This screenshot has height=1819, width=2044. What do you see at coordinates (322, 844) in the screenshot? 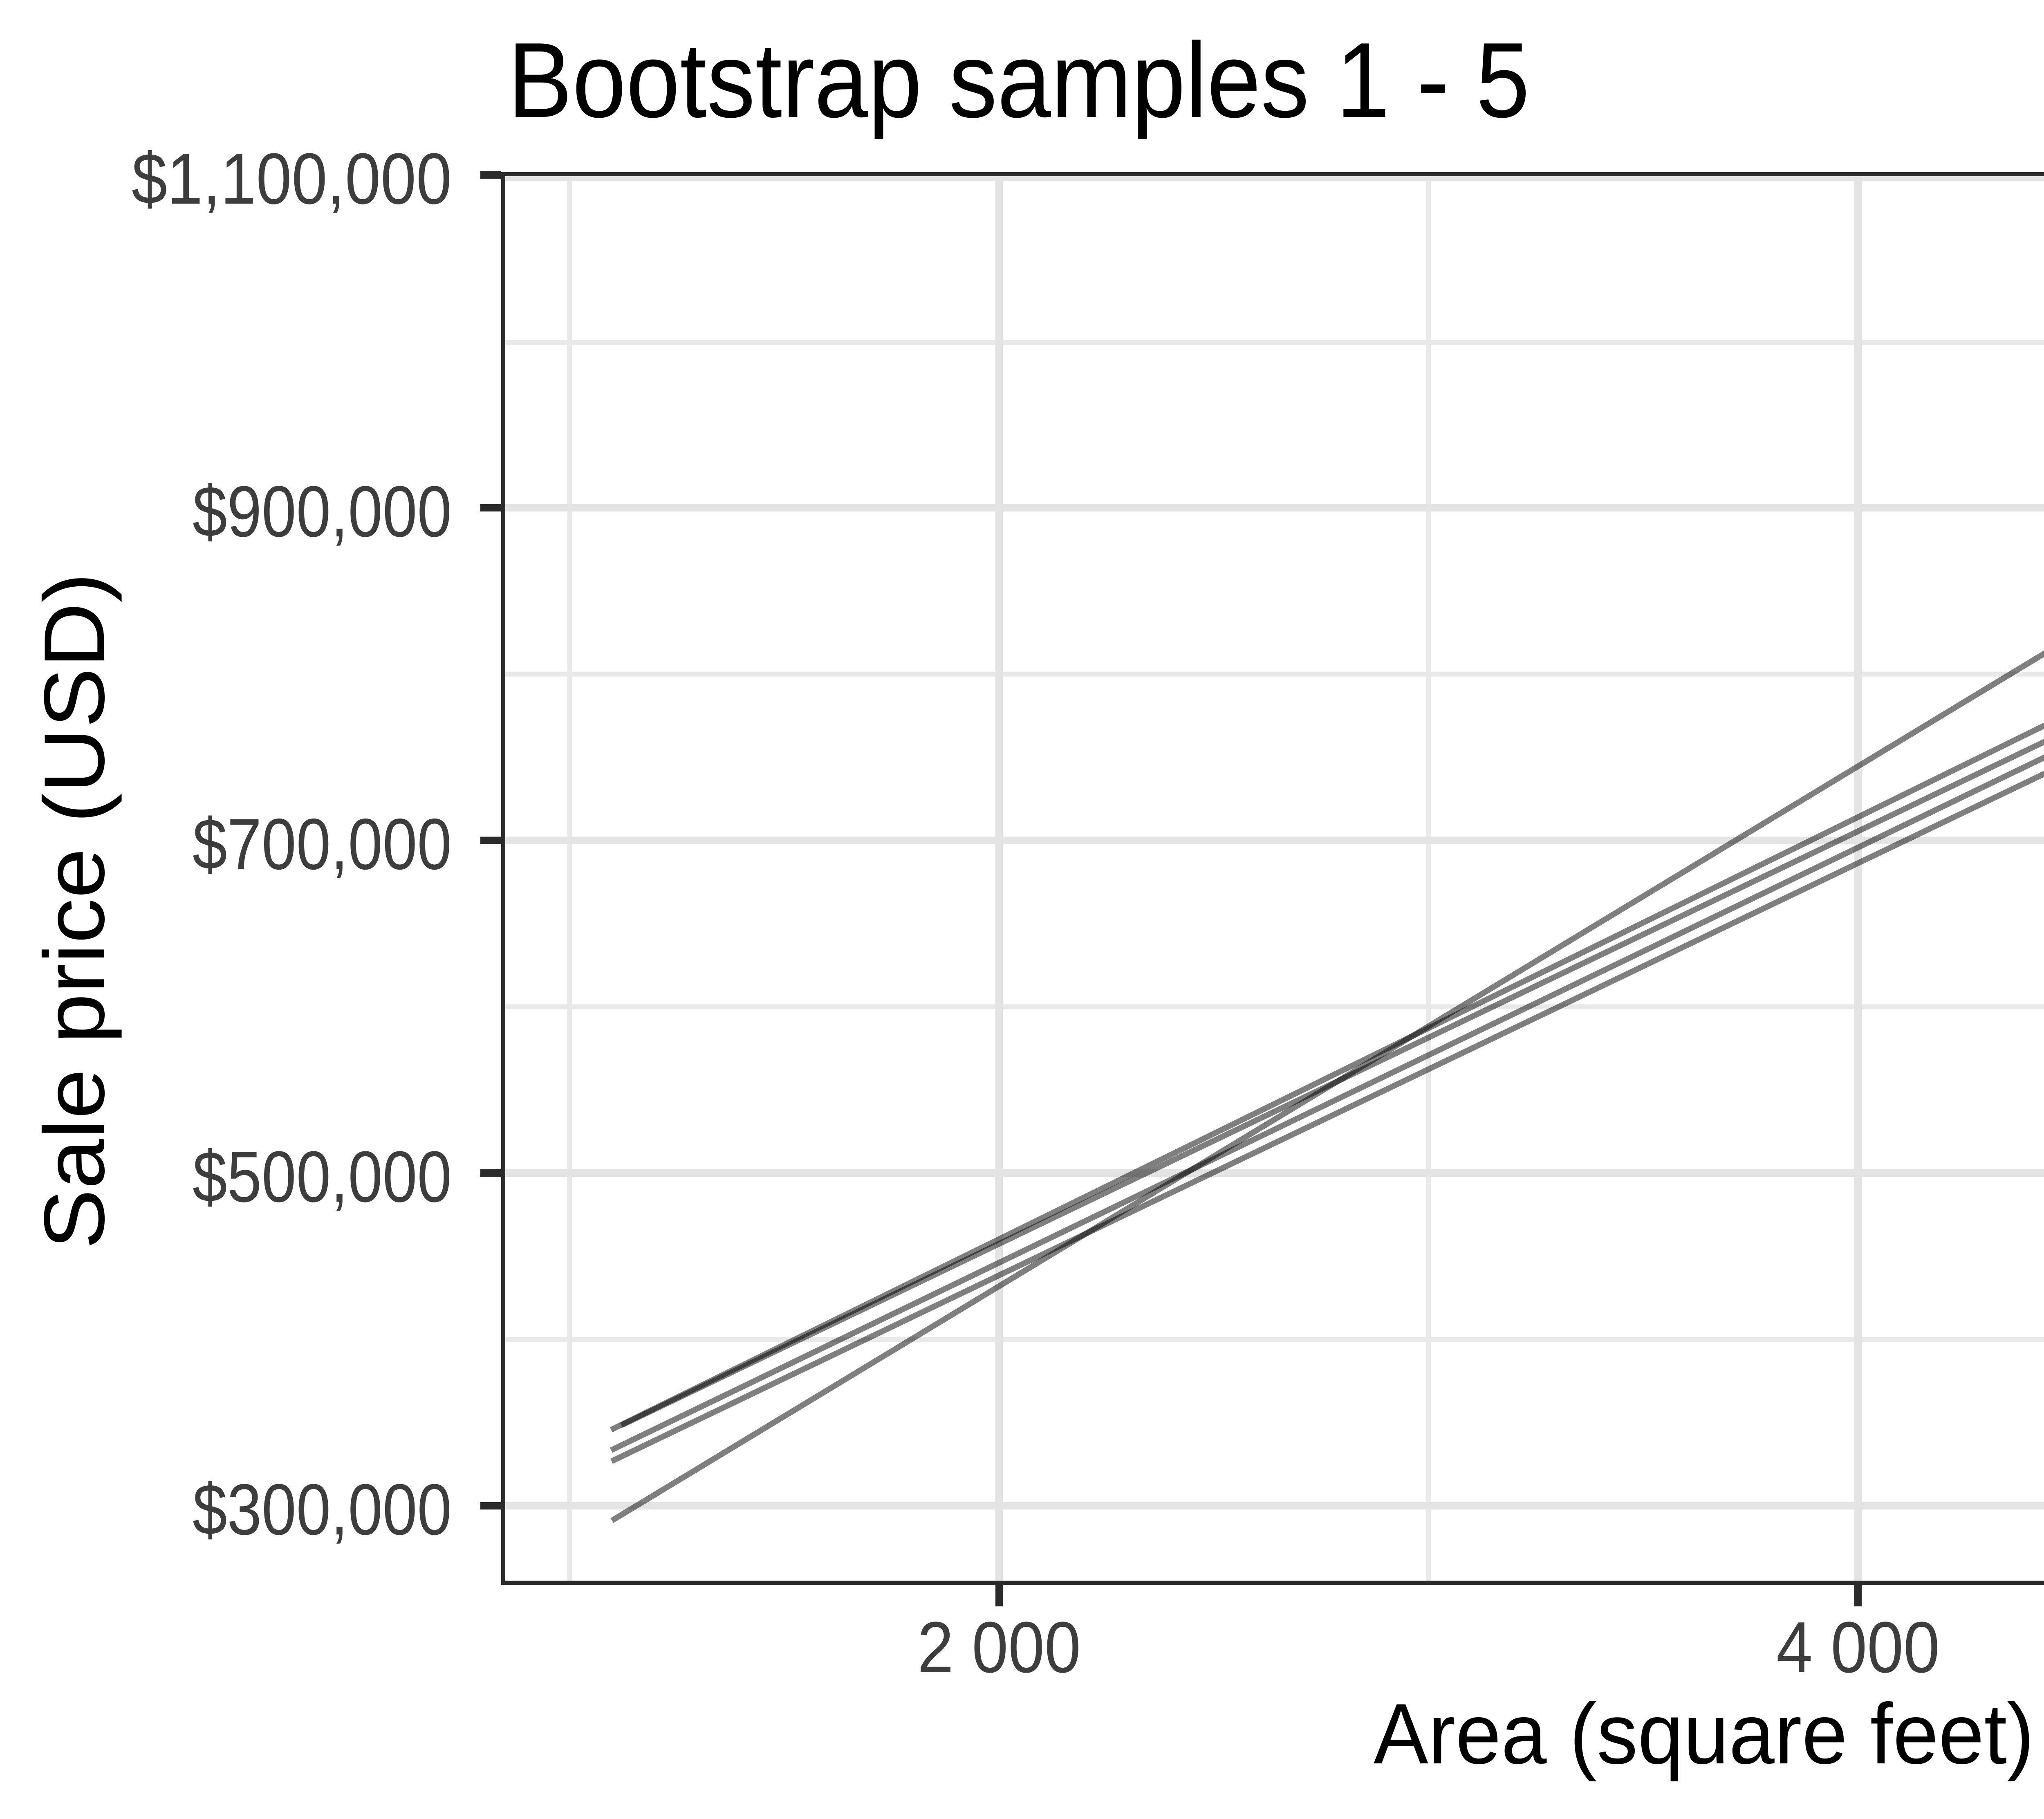
I see `svg-text: $700,000` at bounding box center [322, 844].